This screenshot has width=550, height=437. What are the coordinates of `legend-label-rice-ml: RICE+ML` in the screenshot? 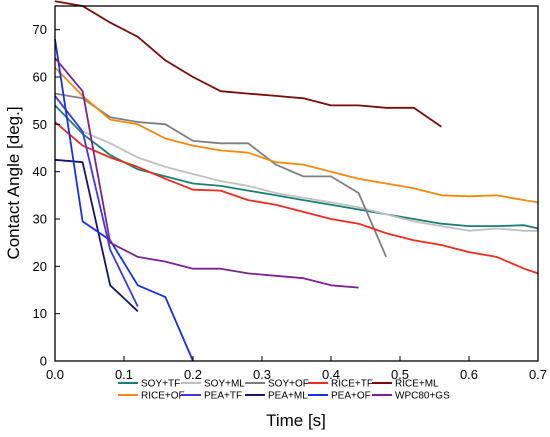 It's located at (417, 384).